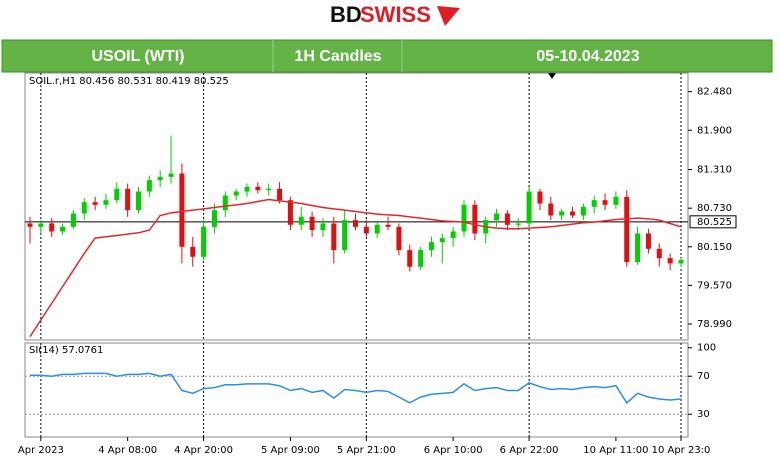  What do you see at coordinates (448, 16) in the screenshot?
I see `logo-icon` at bounding box center [448, 16].